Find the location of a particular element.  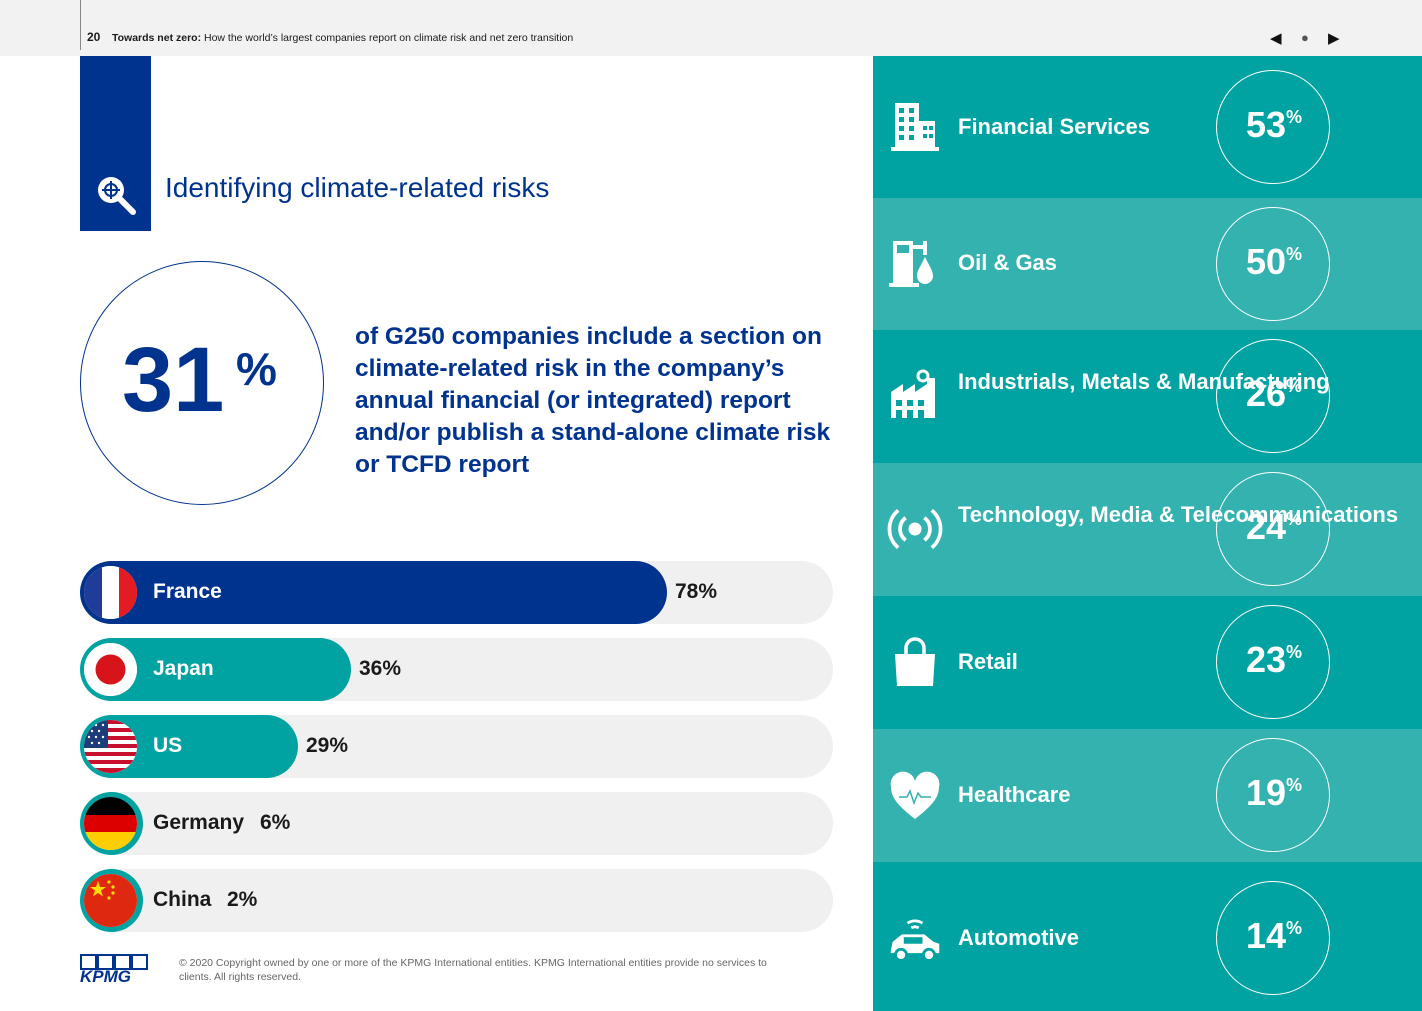

country-name: Germany is located at coordinates (199, 822).